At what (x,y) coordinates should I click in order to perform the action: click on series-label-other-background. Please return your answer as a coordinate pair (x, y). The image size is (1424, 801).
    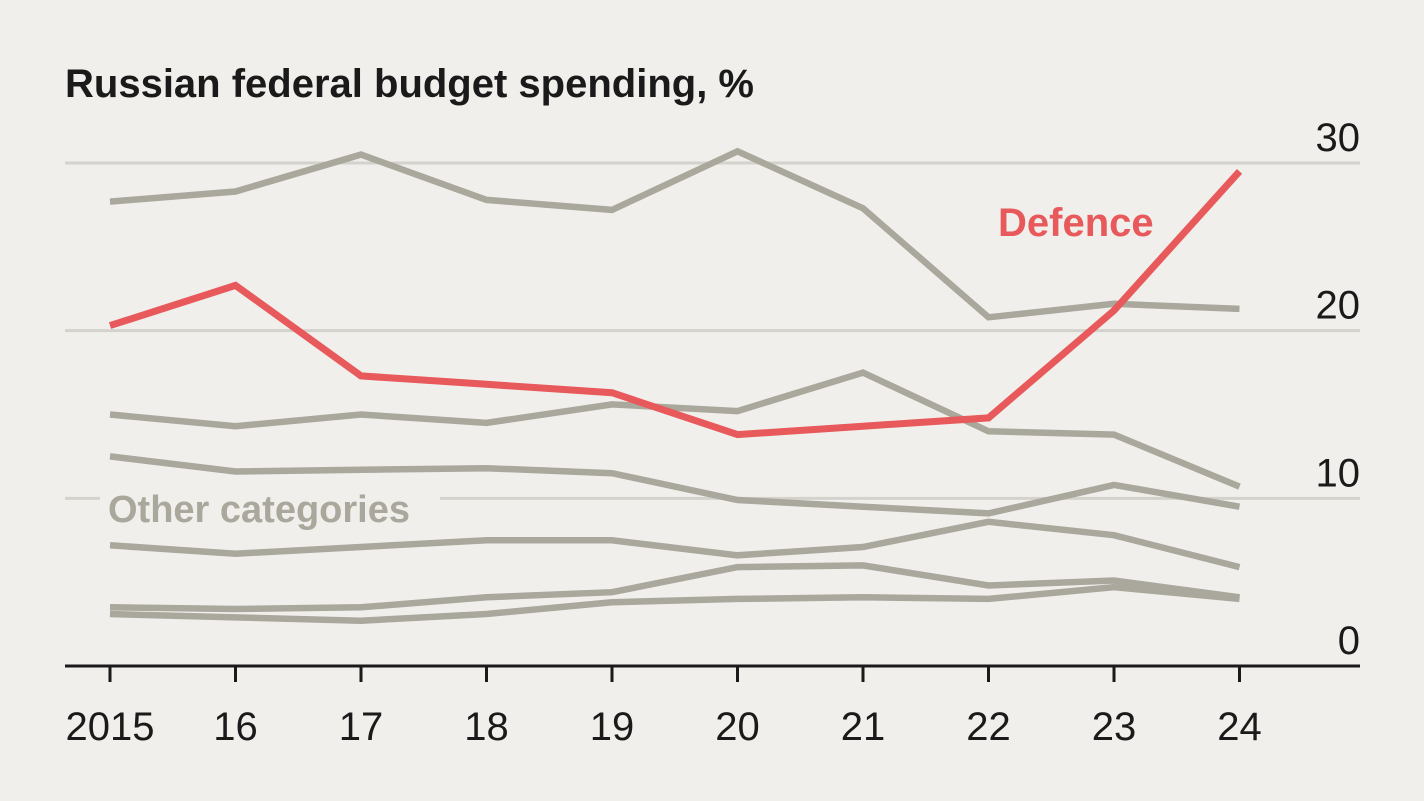
    Looking at the image, I should click on (270, 510).